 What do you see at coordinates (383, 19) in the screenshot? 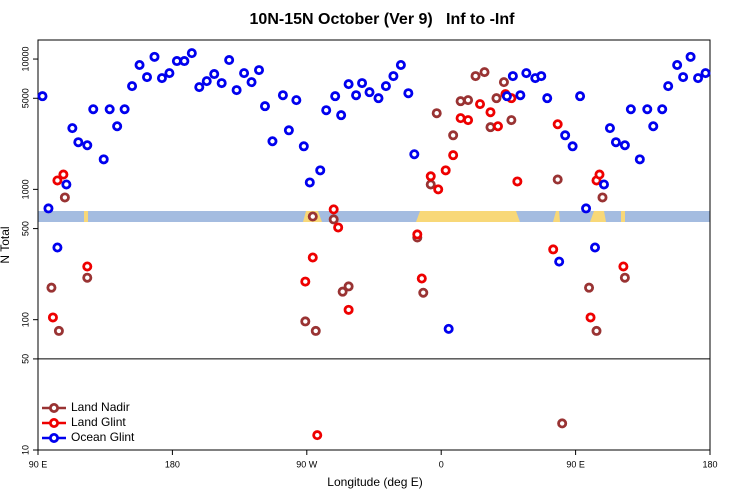
I see `chart-title: 10N-15N October (Ver 9) Inf to -Inf` at bounding box center [383, 19].